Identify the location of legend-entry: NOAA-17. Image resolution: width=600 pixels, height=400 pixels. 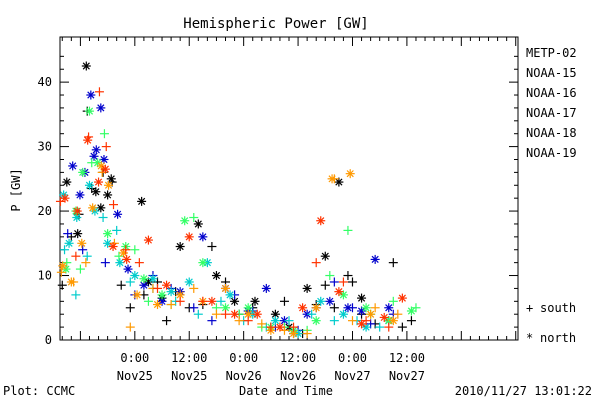
(551, 113).